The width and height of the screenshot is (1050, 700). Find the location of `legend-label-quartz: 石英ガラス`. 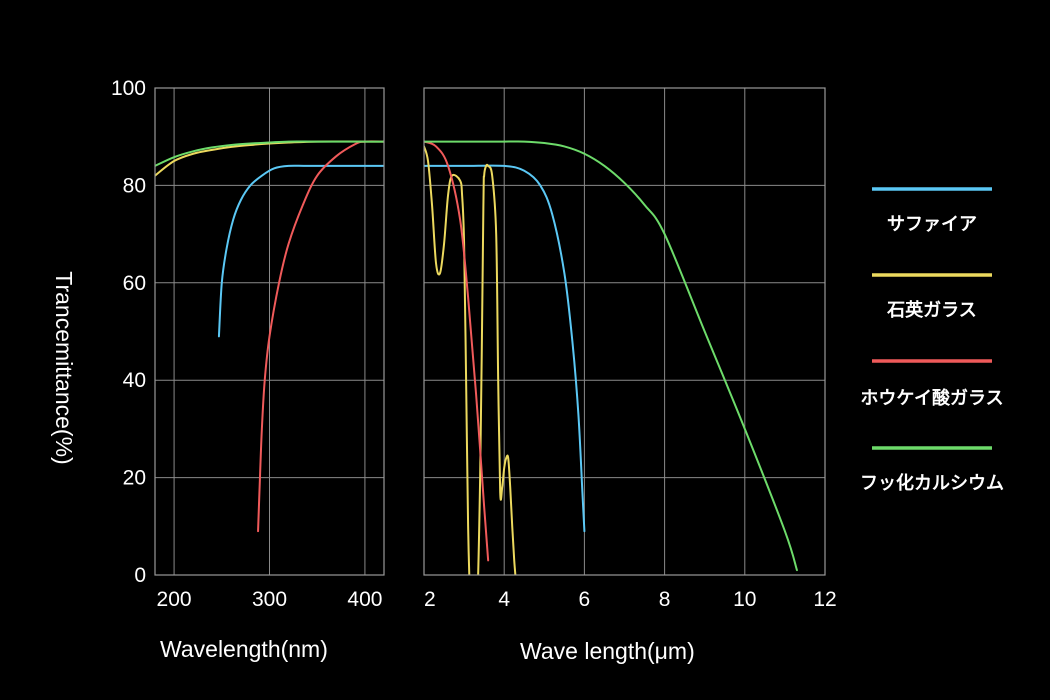

legend-label-quartz: 石英ガラス is located at coordinates (931, 310).